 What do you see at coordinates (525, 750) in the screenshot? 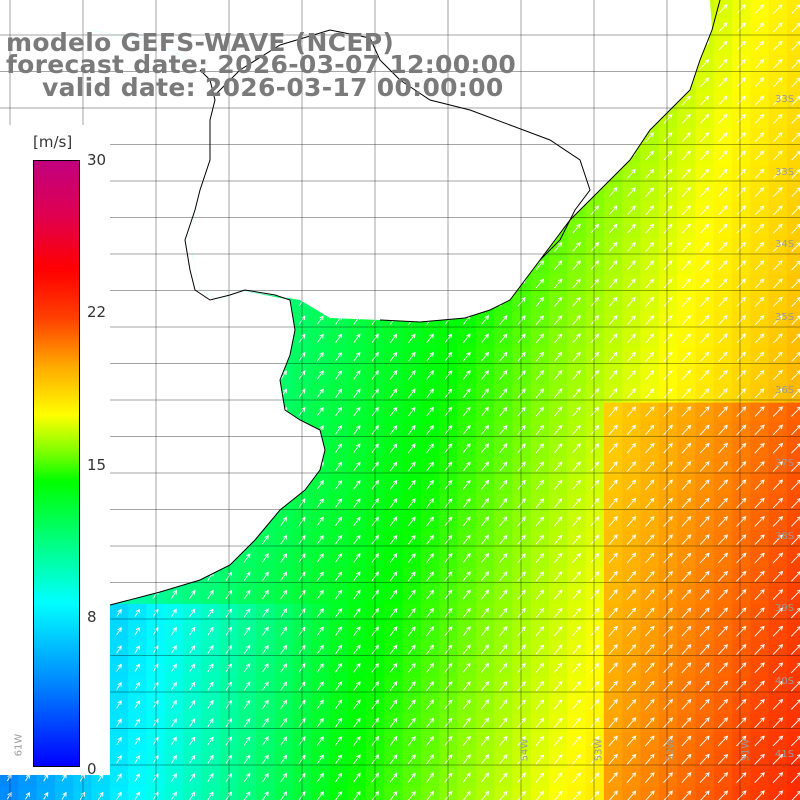
I see `lon-label: 54W` at bounding box center [525, 750].